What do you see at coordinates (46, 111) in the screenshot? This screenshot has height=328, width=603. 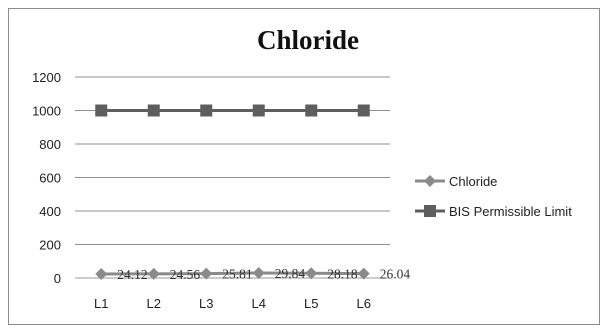 I see `y-tick-label: 1000` at bounding box center [46, 111].